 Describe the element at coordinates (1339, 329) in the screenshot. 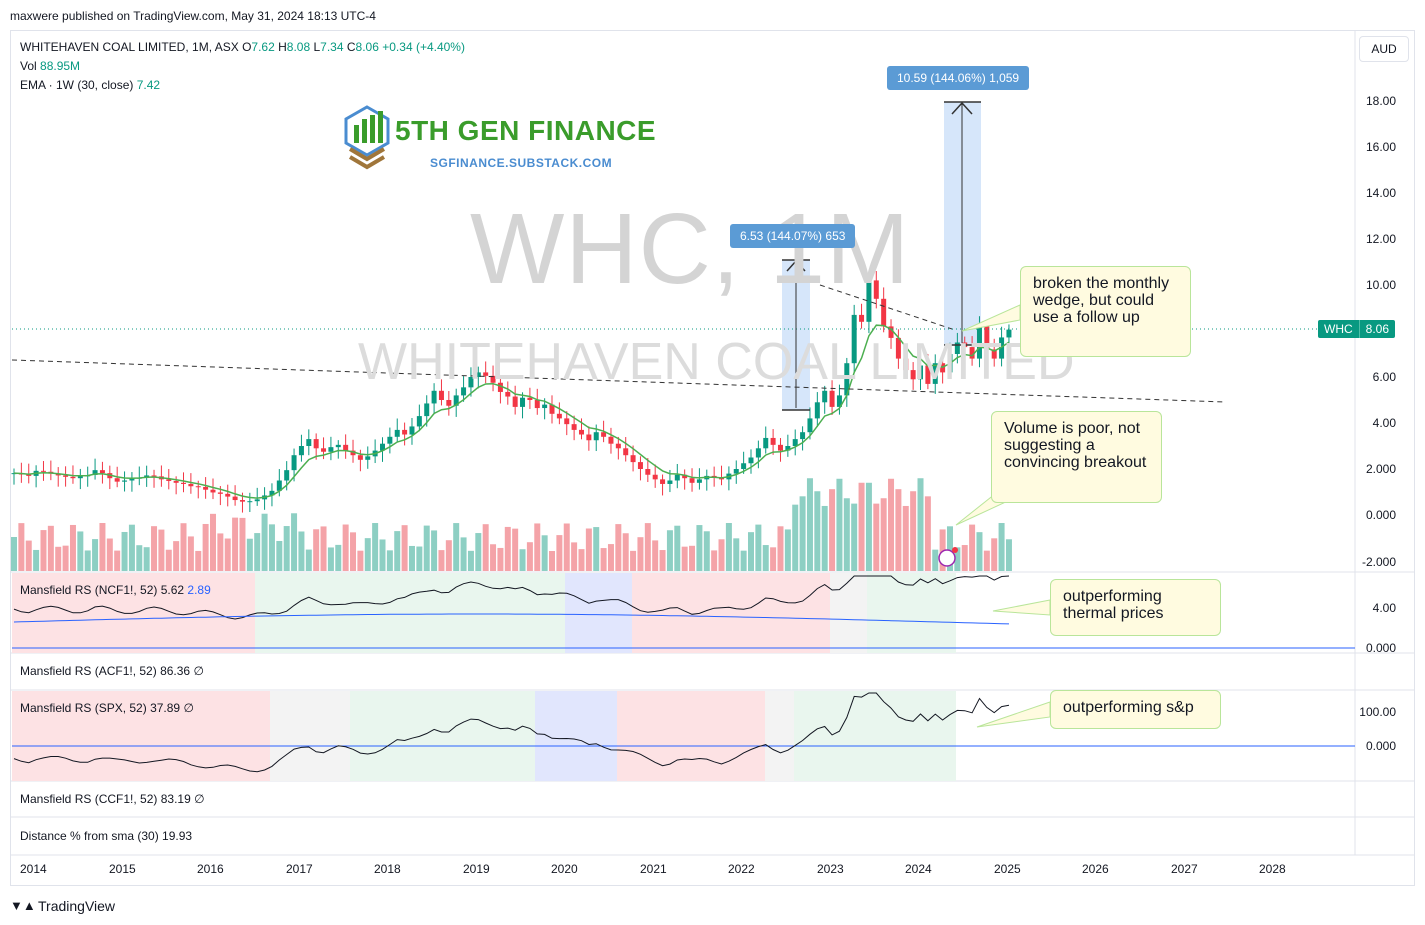

I see `current-price-ticker: WHC` at that location.